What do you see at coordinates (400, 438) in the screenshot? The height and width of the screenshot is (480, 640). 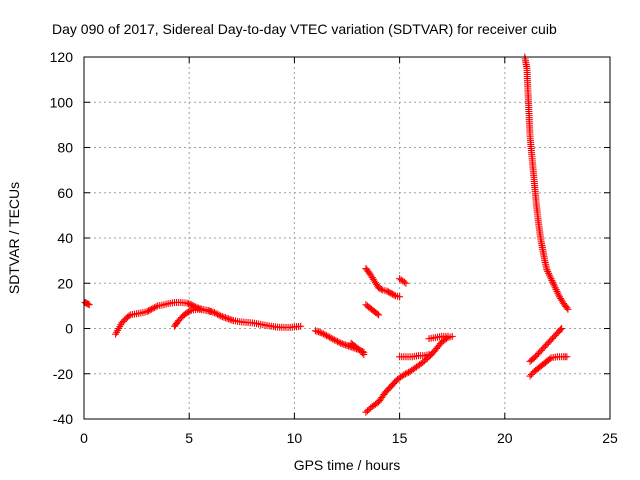 I see `x-tick-label: 15` at bounding box center [400, 438].